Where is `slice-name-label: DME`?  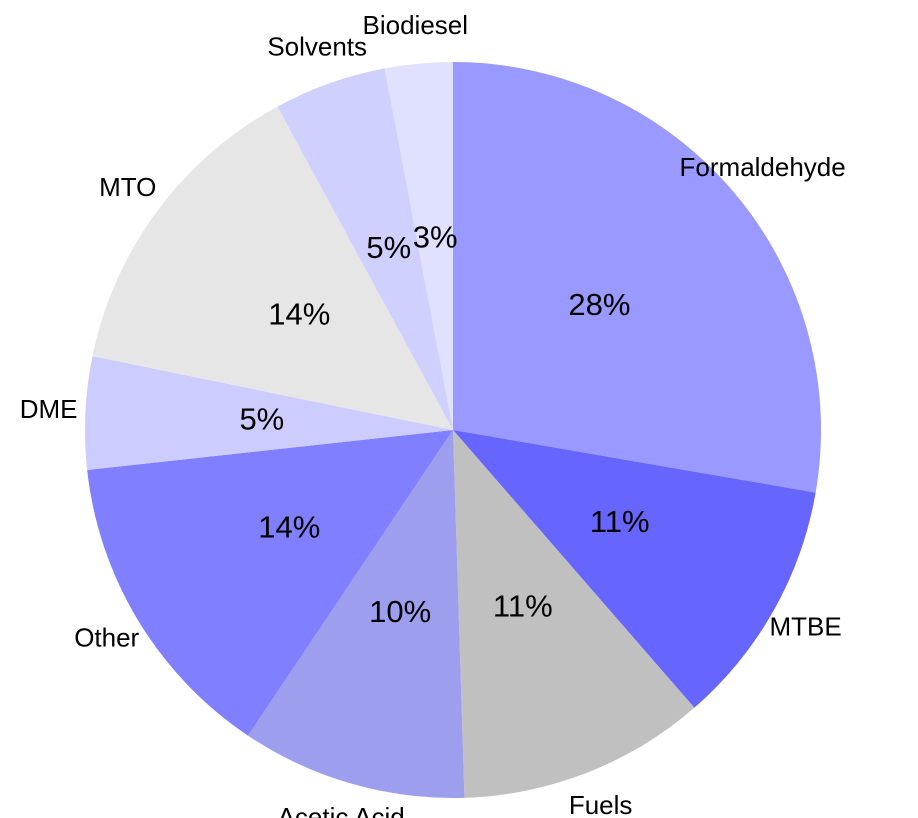
slice-name-label: DME is located at coordinates (49, 409).